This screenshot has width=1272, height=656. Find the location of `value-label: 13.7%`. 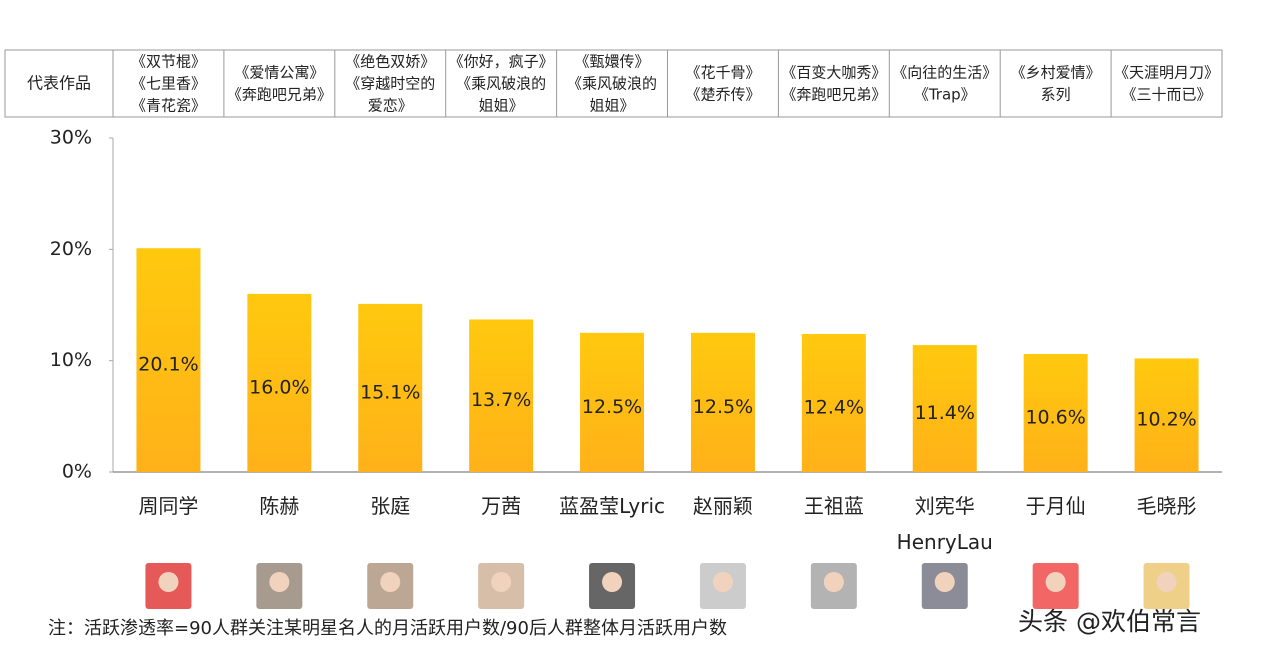

value-label: 13.7% is located at coordinates (501, 400).